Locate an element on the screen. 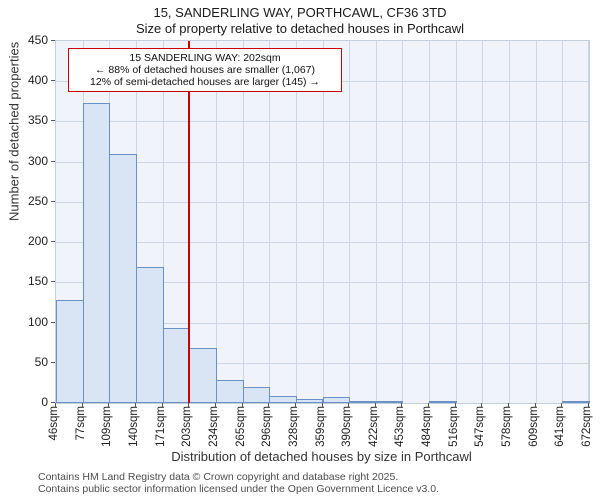 Image resolution: width=600 pixels, height=500 pixels. x-tick-label: 390sqm is located at coordinates (347, 426).